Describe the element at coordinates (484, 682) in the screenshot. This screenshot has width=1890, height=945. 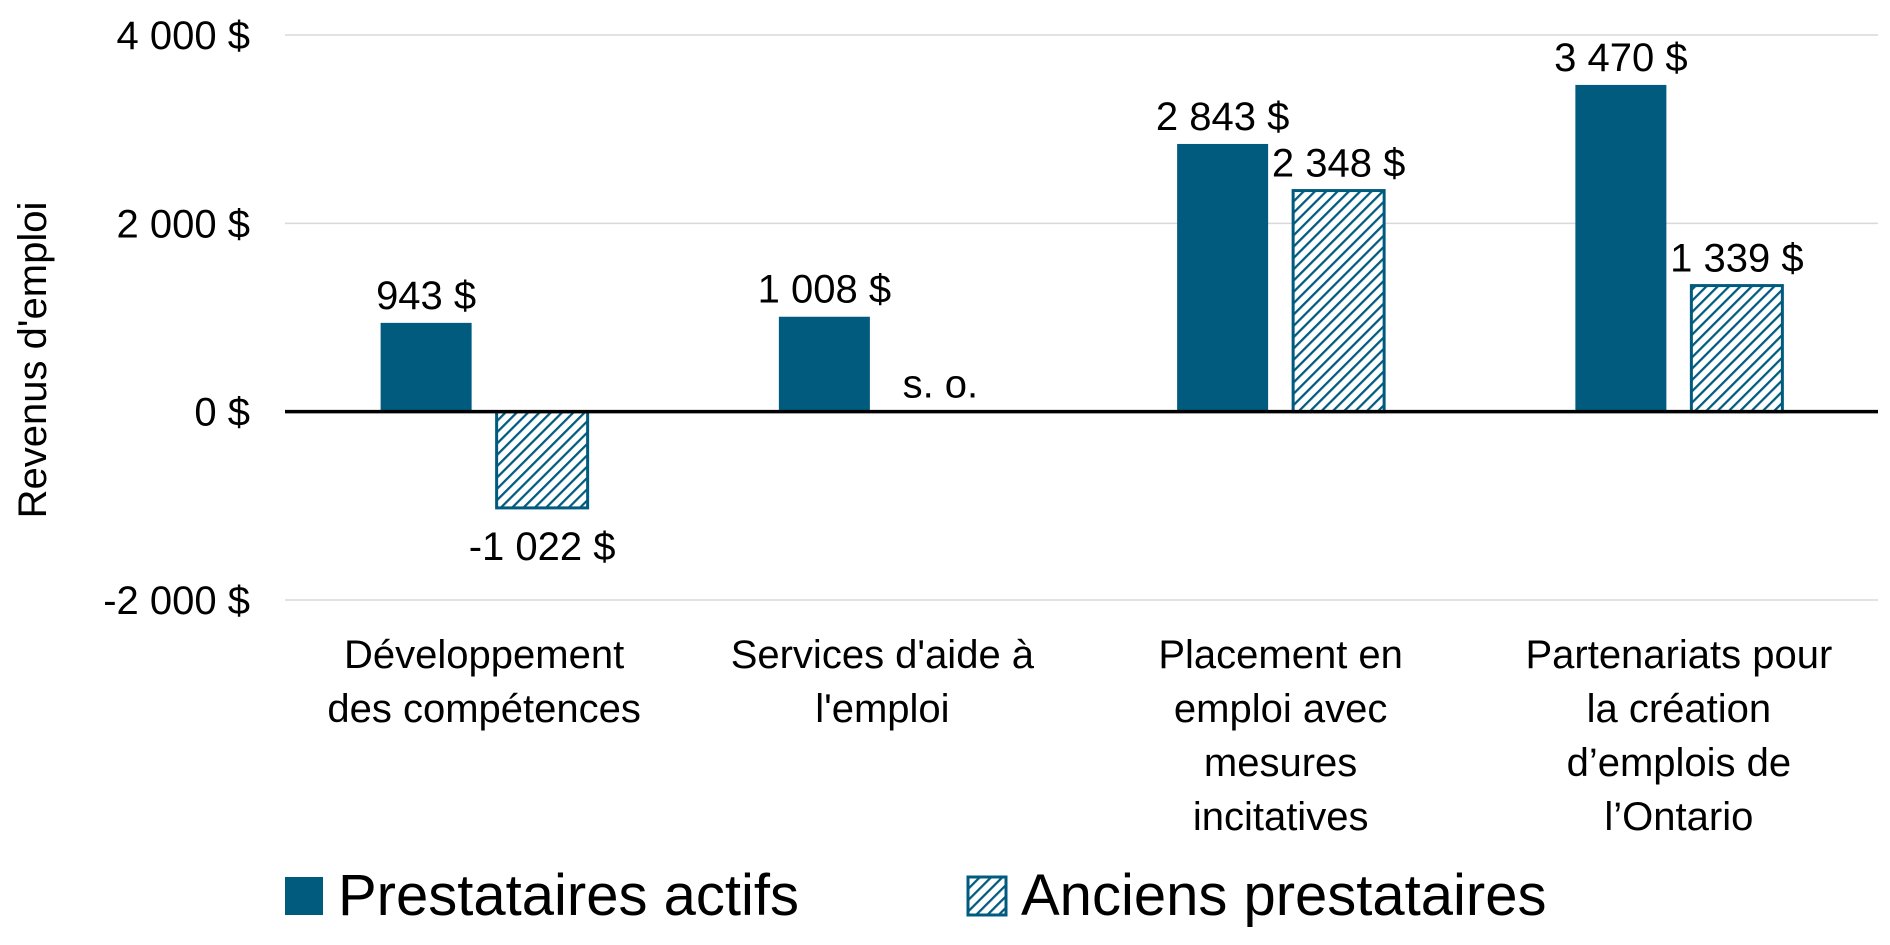
I see `category-label: Développement des compétences` at that location.